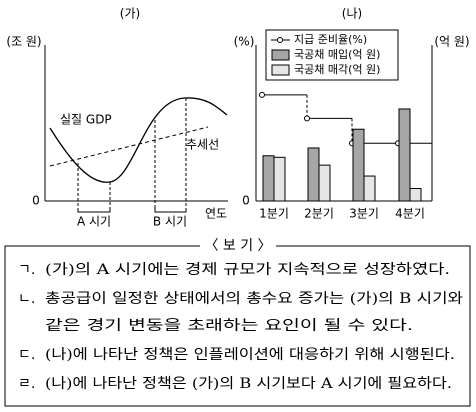 This screenshot has height=412, width=476. What do you see at coordinates (130, 14) in the screenshot?
I see `panel-title: (가)` at bounding box center [130, 14].